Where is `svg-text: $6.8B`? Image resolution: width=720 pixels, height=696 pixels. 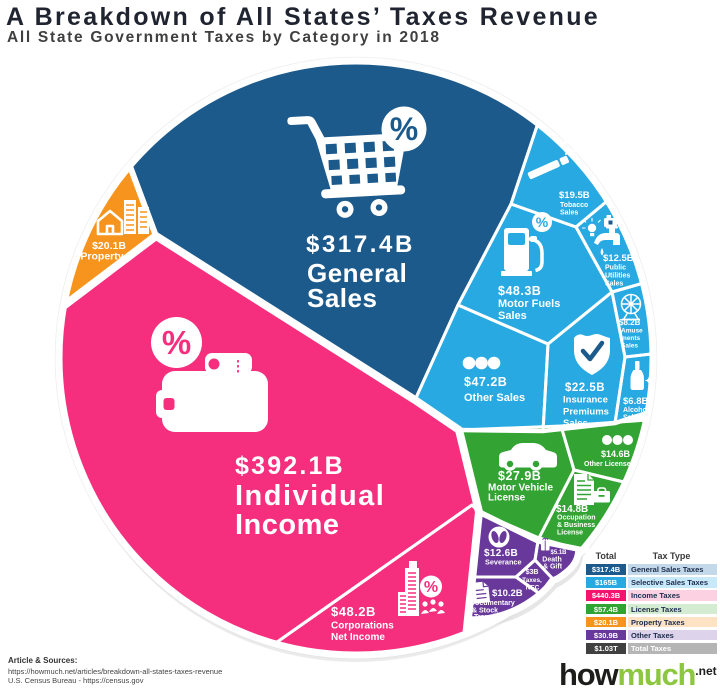
svg-text: $6.8B is located at coordinates (635, 401).